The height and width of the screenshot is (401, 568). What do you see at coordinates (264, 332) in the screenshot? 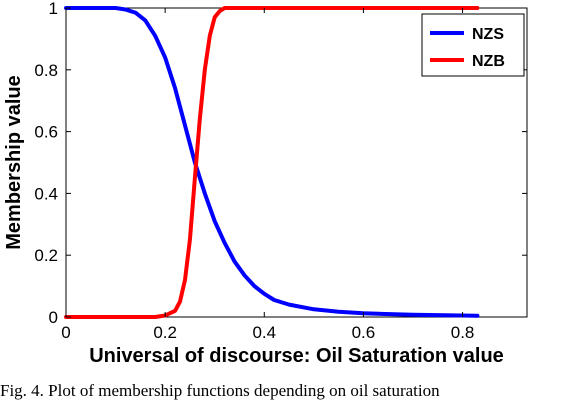
I see `x-tick-label: 0.4` at bounding box center [264, 332].